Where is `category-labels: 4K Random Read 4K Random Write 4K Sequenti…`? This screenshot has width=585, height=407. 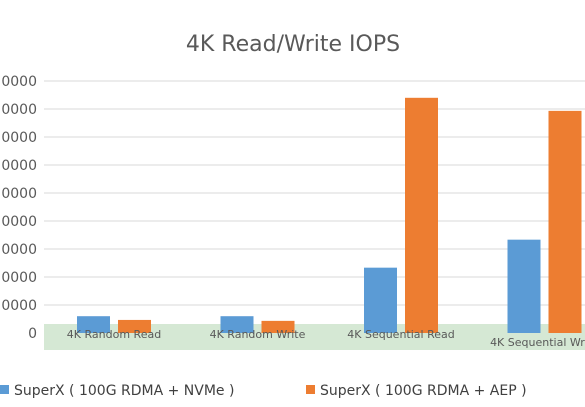 category-labels: 4K Random Read 4K Random Write 4K Sequenti… is located at coordinates (326, 338).